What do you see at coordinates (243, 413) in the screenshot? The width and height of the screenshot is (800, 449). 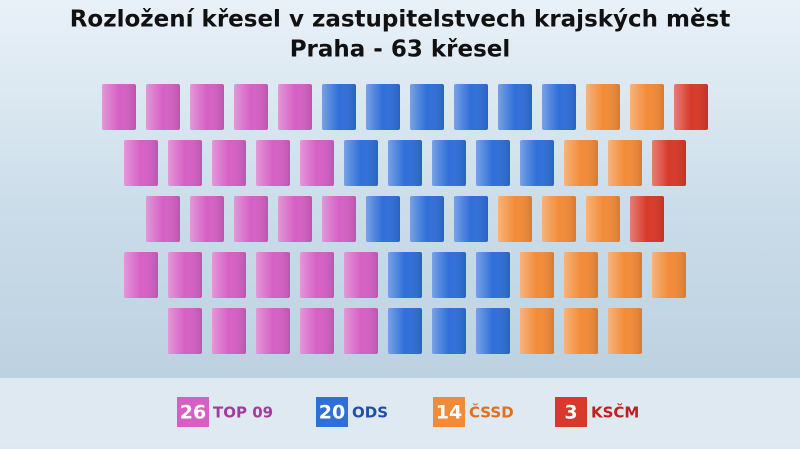 I see `legend-label: TOP 09` at bounding box center [243, 413].